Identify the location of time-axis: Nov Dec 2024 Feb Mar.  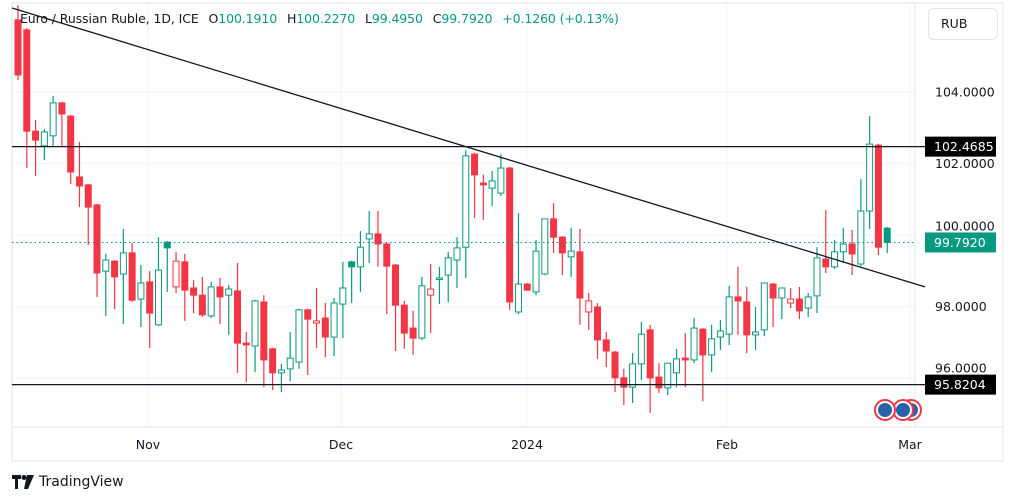
(529, 444).